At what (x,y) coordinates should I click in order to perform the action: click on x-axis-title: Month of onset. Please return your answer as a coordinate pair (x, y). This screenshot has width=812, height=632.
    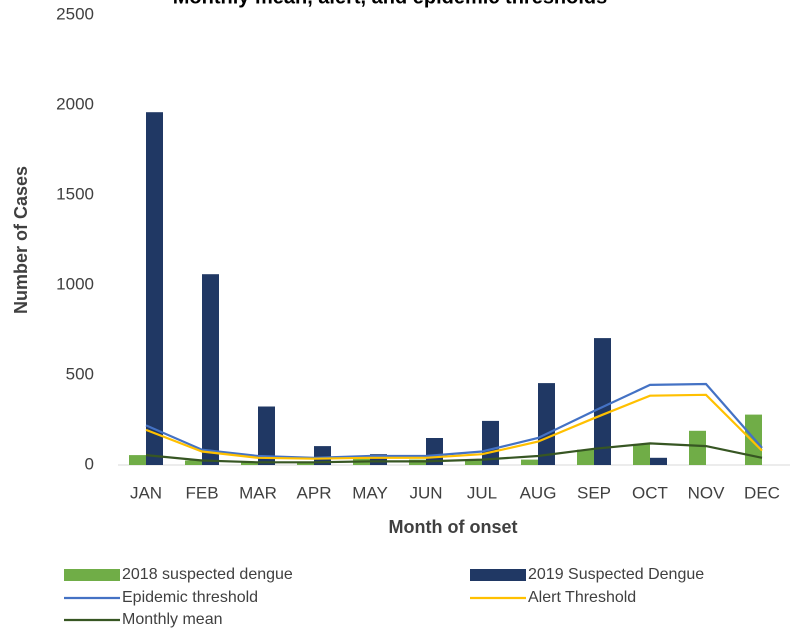
    Looking at the image, I should click on (453, 527).